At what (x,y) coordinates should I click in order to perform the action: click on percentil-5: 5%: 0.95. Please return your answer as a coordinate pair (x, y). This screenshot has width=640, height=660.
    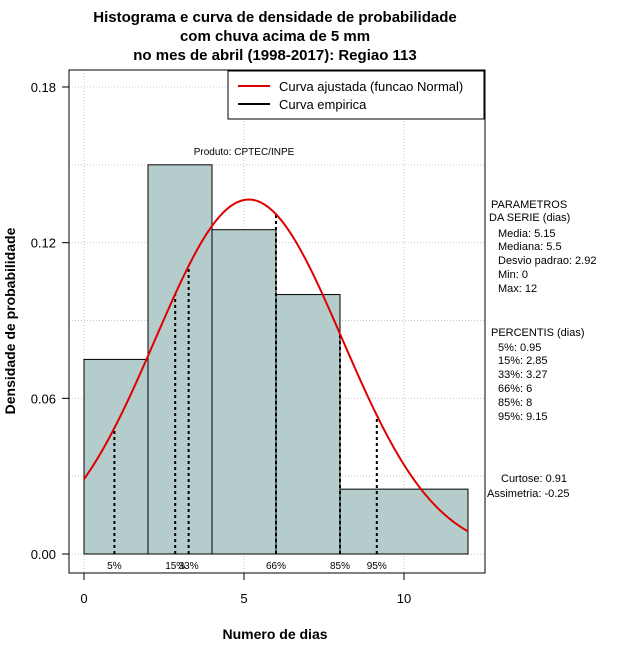
    Looking at the image, I should click on (519, 348).